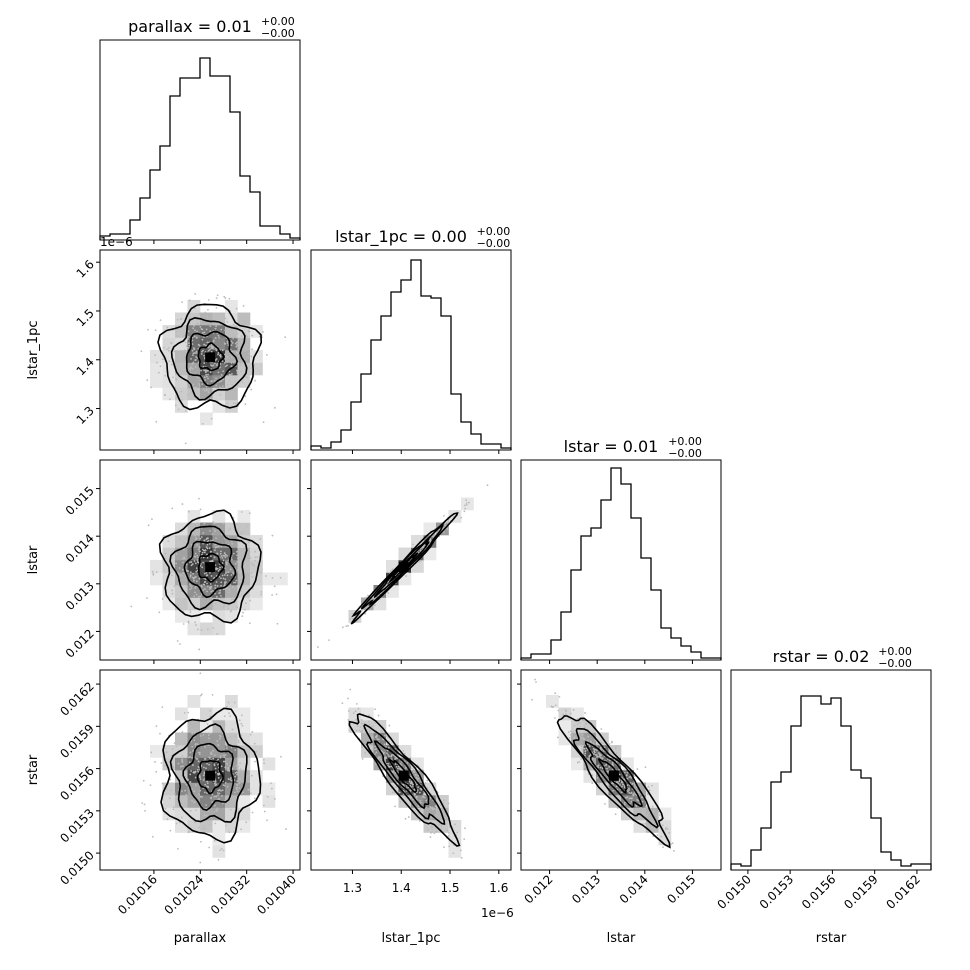  I want to click on panel-title-lstar: lstar = 0.01 +0.00−0.00, so click(633, 447).